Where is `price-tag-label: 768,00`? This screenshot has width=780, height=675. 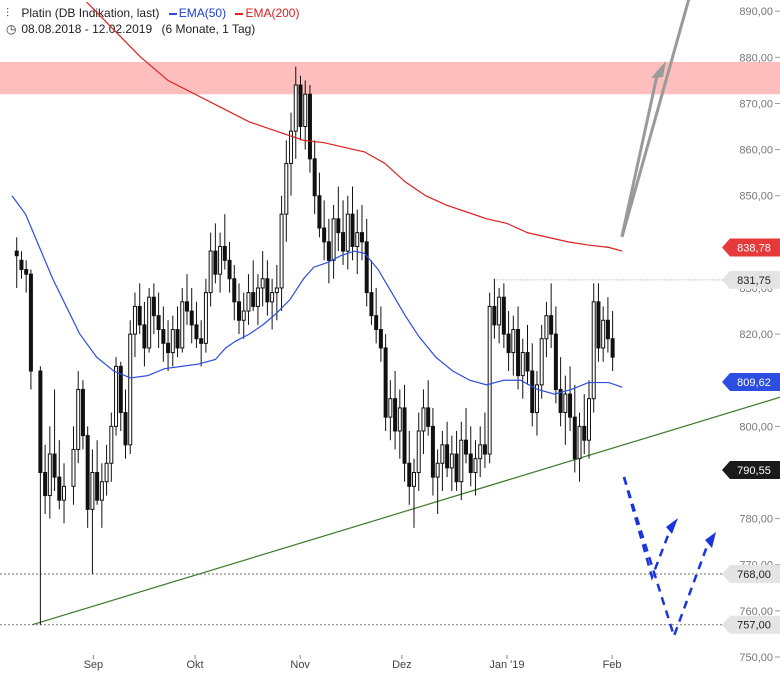 price-tag-label: 768,00 is located at coordinates (754, 575).